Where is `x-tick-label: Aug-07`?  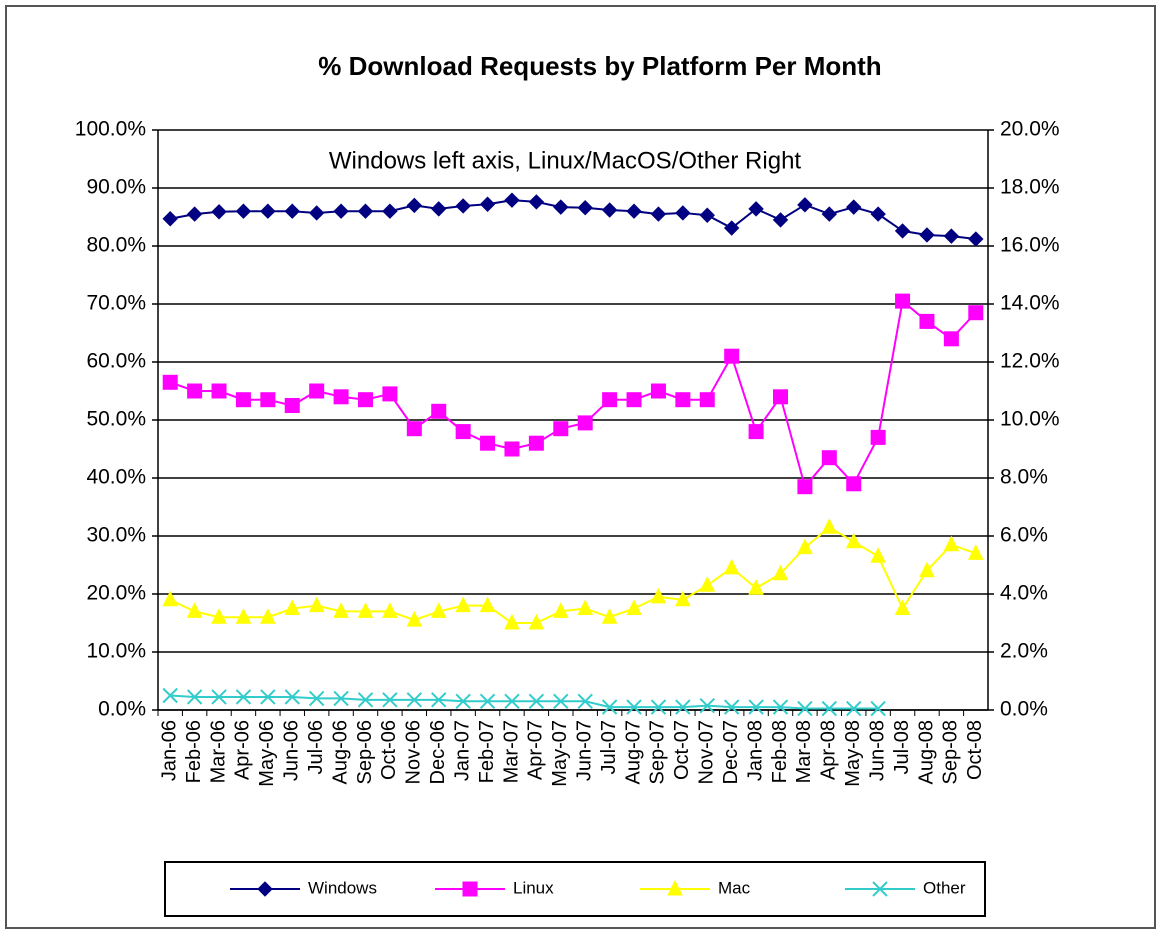
x-tick-label: Aug-07 is located at coordinates (633, 752).